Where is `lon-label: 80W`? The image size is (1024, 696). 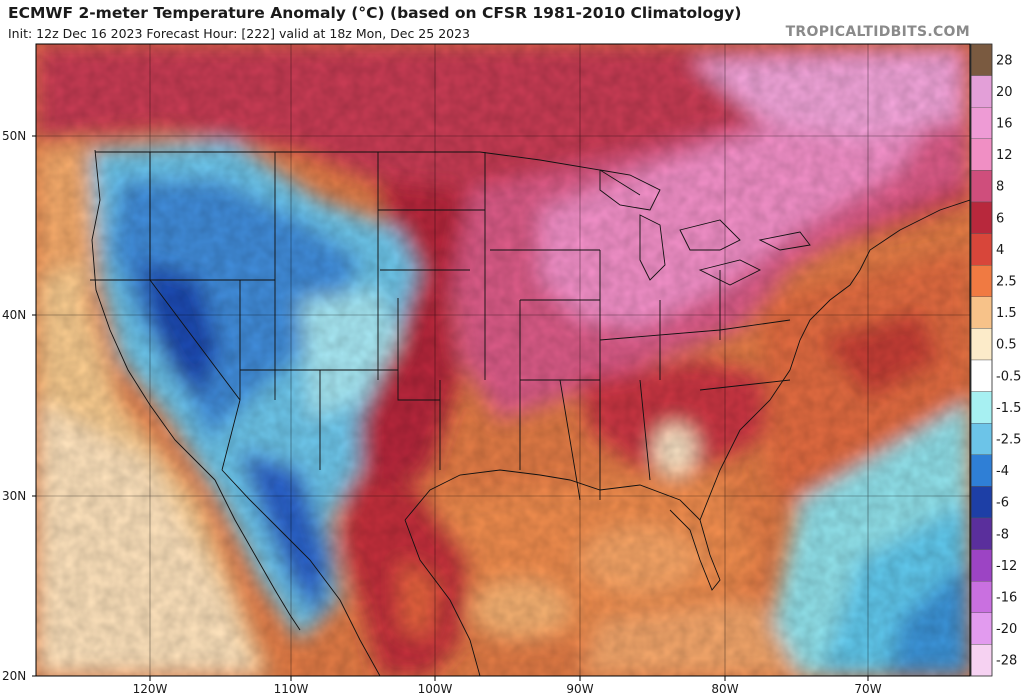
lon-label: 80W is located at coordinates (724, 689).